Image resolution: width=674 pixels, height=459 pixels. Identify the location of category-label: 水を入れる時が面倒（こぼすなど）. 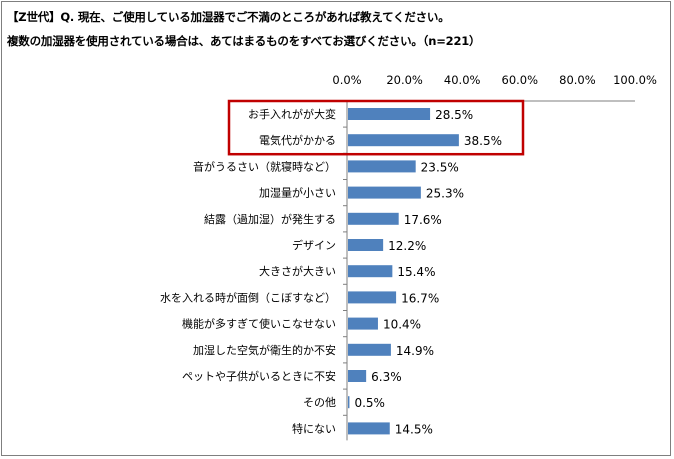
(248, 297).